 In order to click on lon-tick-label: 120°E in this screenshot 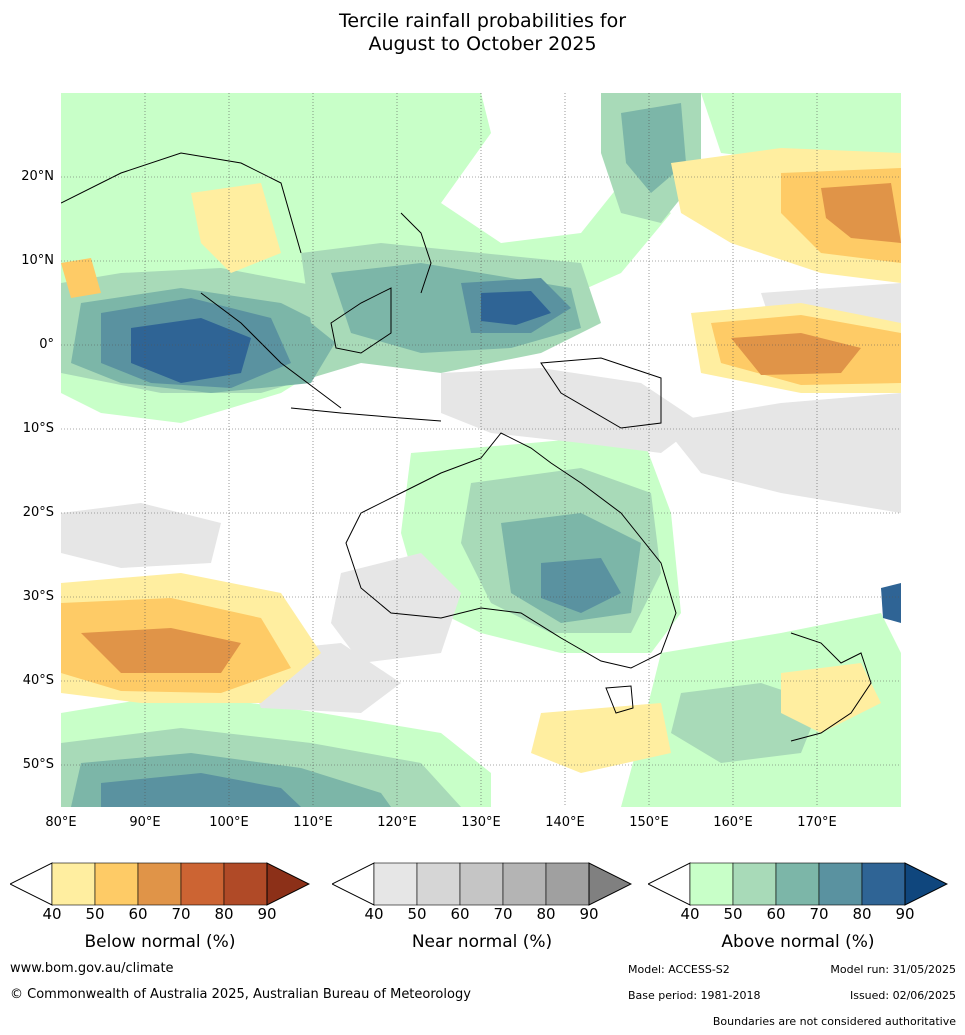, I will do `click(397, 822)`.